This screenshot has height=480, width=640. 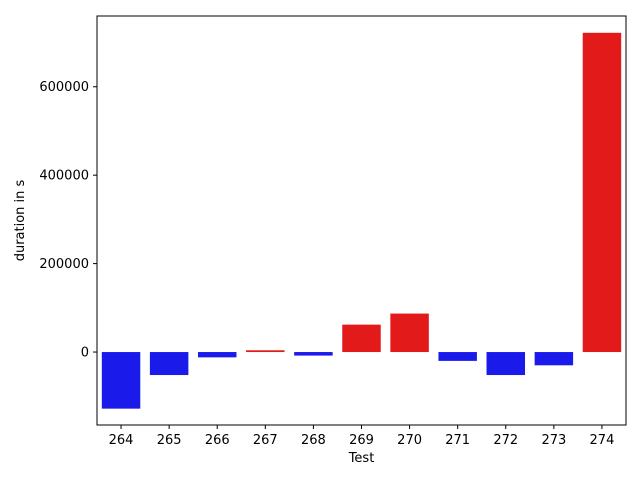 What do you see at coordinates (265, 440) in the screenshot?
I see `x-tick-label: 267` at bounding box center [265, 440].